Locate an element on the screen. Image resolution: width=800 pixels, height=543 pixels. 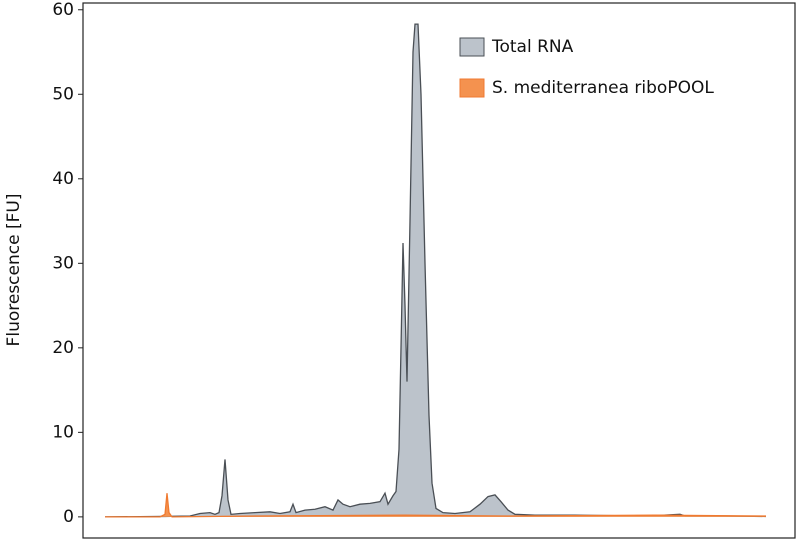
y-tick-label: 0 is located at coordinates (68, 517).